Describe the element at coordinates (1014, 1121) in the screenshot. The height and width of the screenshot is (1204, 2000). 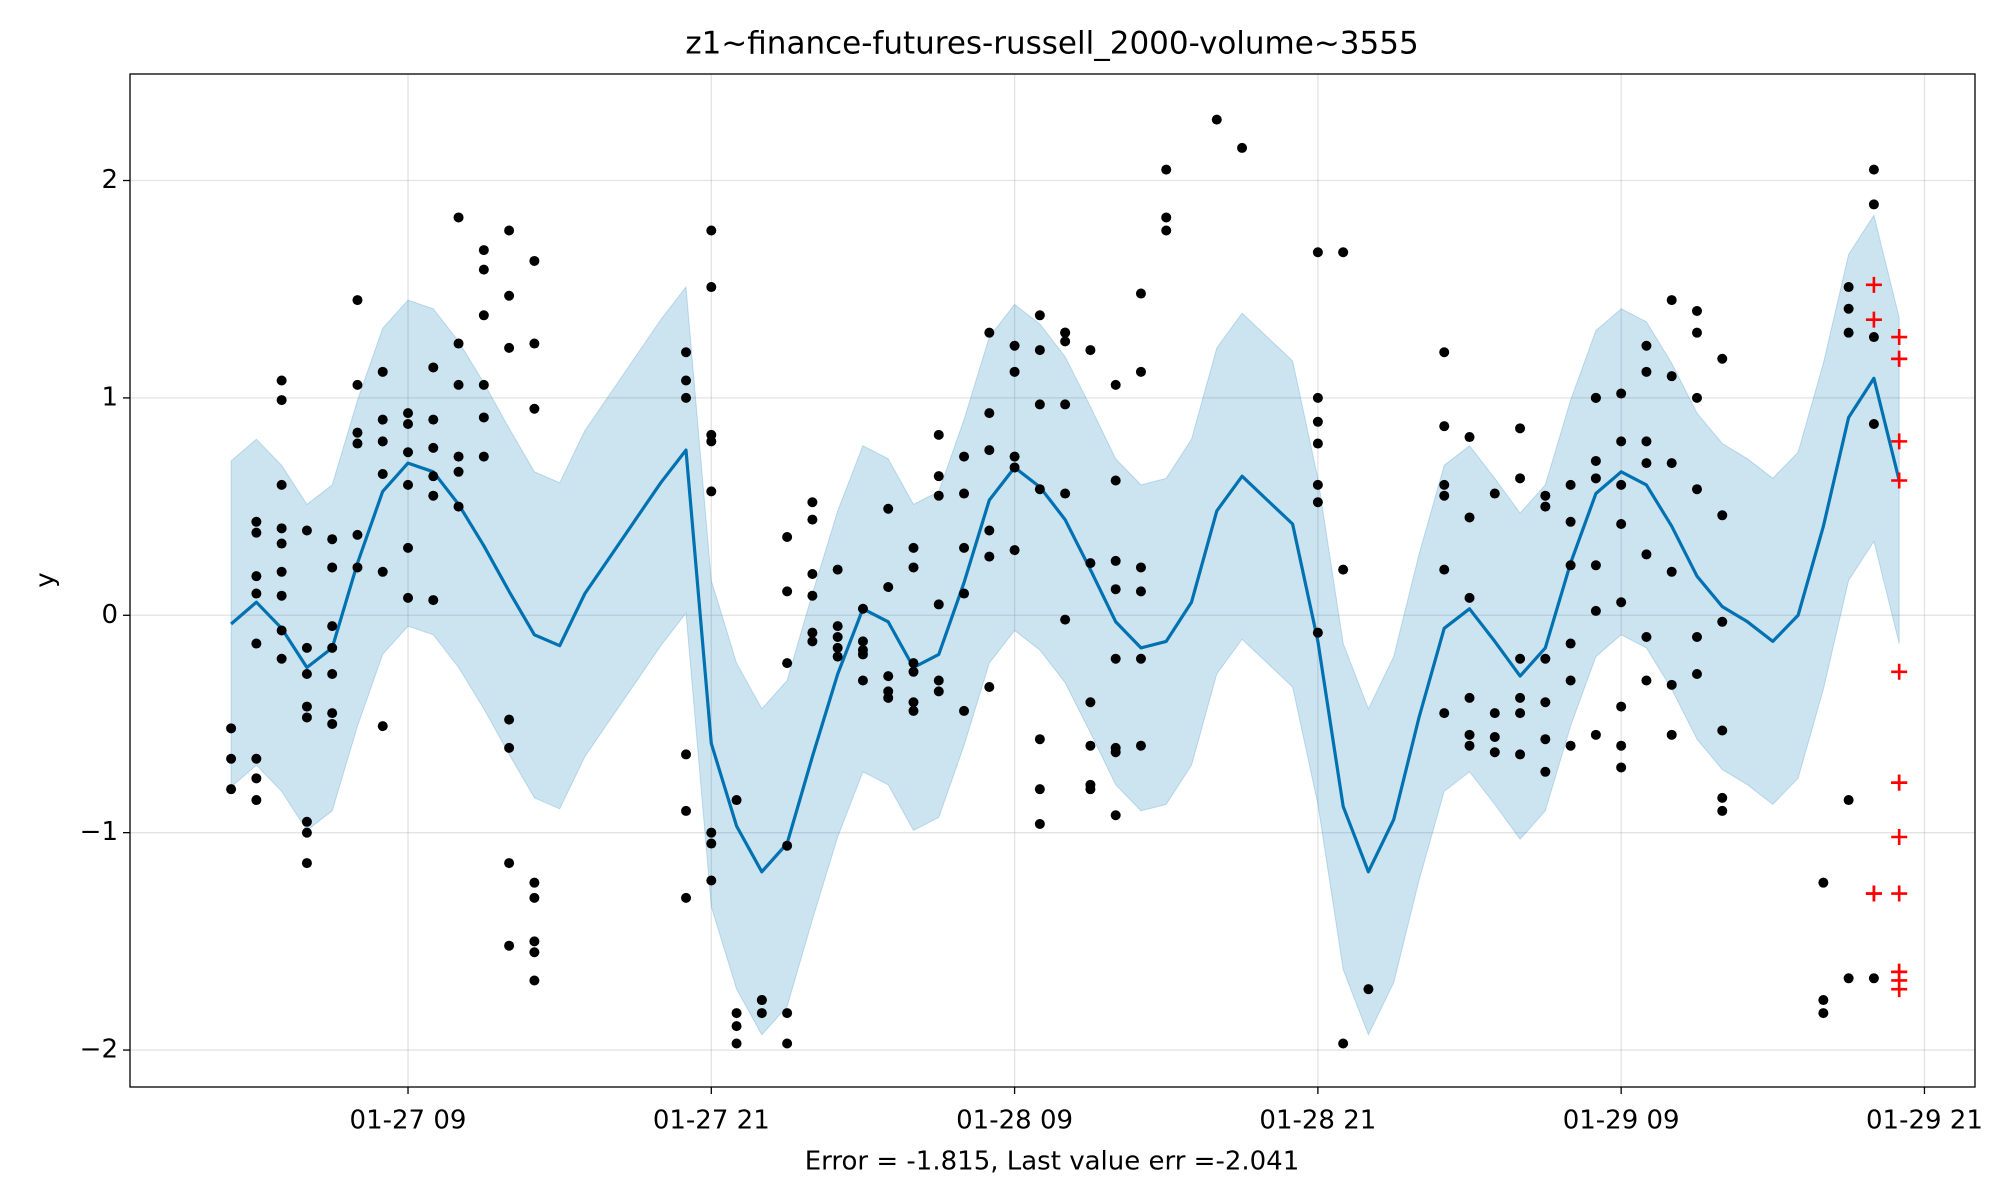
I see `x-tick-label: 01-28 09` at that location.